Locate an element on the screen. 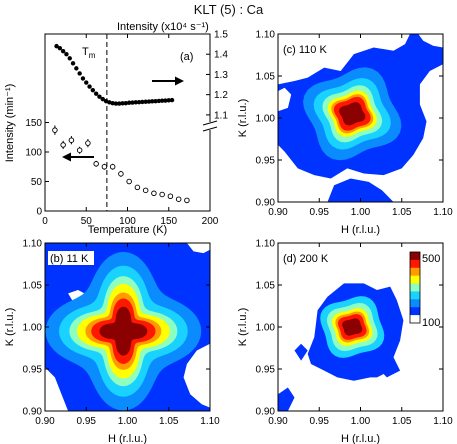  c-y-tick-label: 1.05 is located at coordinates (266, 77).